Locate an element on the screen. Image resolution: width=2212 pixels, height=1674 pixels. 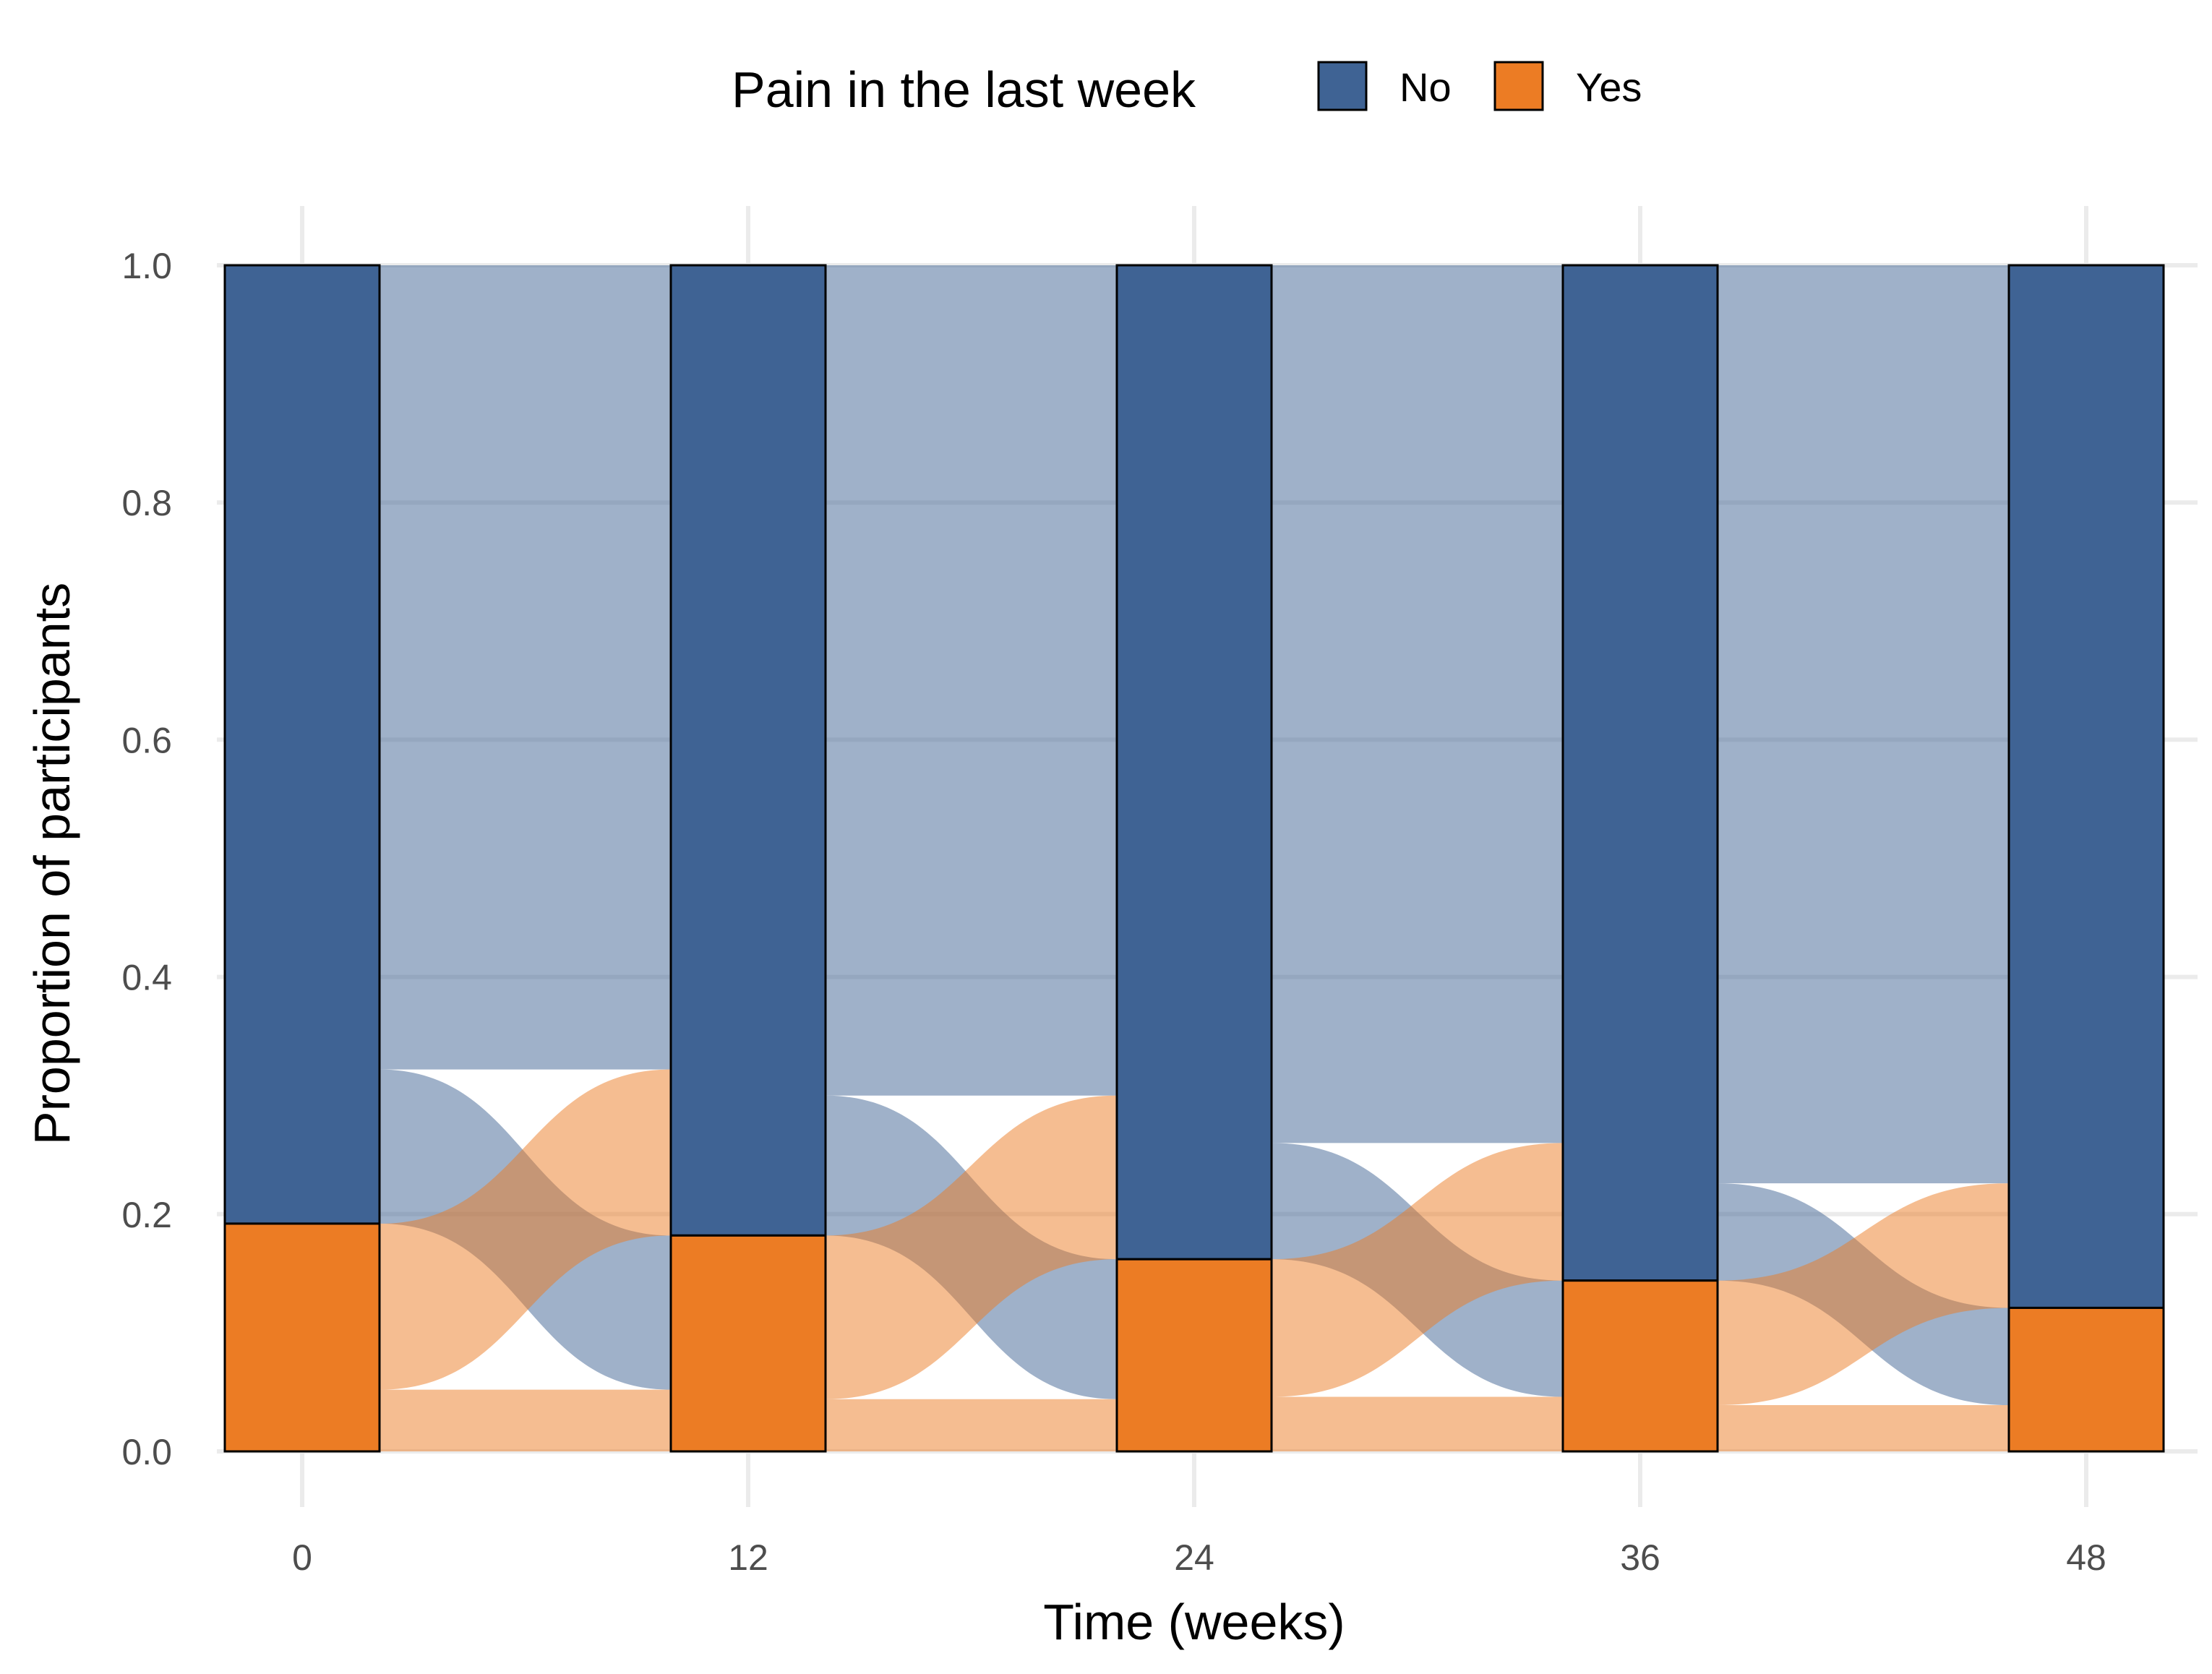
y-axis-title: Proportion of participants is located at coordinates (52, 864).